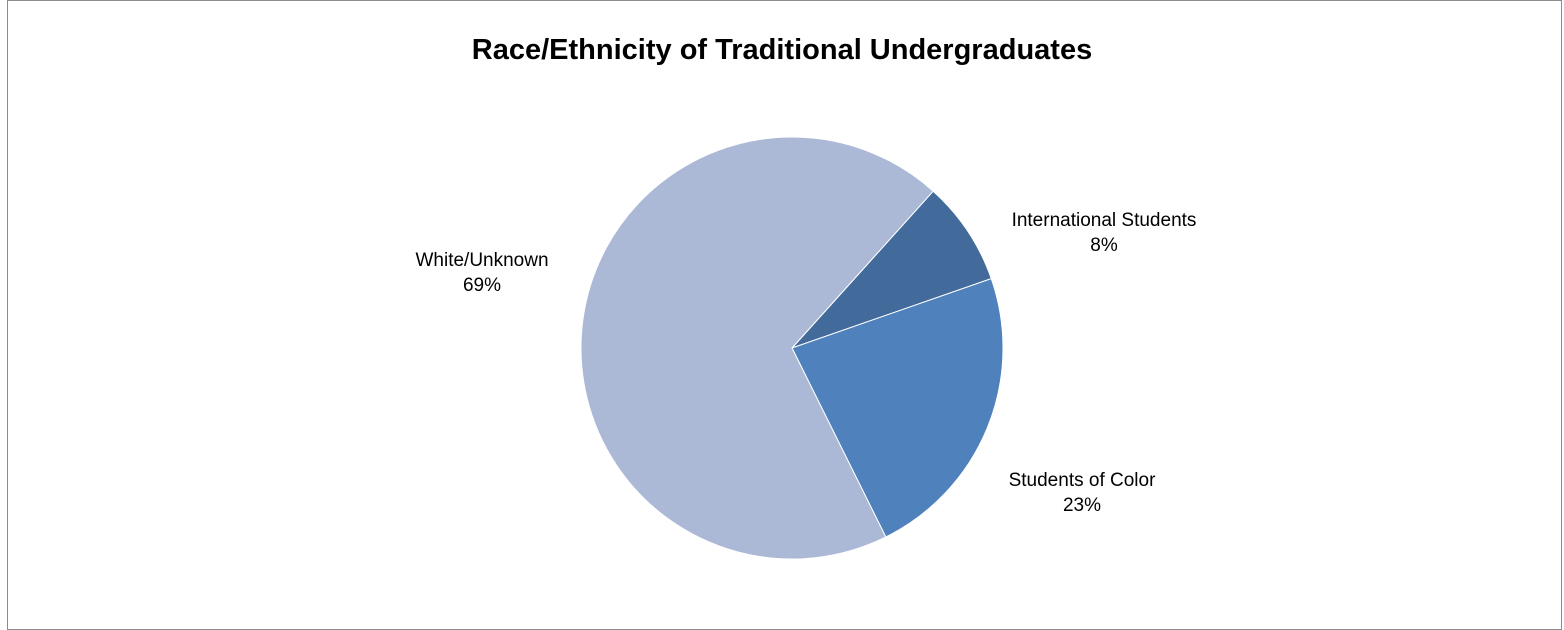 The image size is (1564, 630). Describe the element at coordinates (891, 269) in the screenshot. I see `pie-slice-international-students` at that location.